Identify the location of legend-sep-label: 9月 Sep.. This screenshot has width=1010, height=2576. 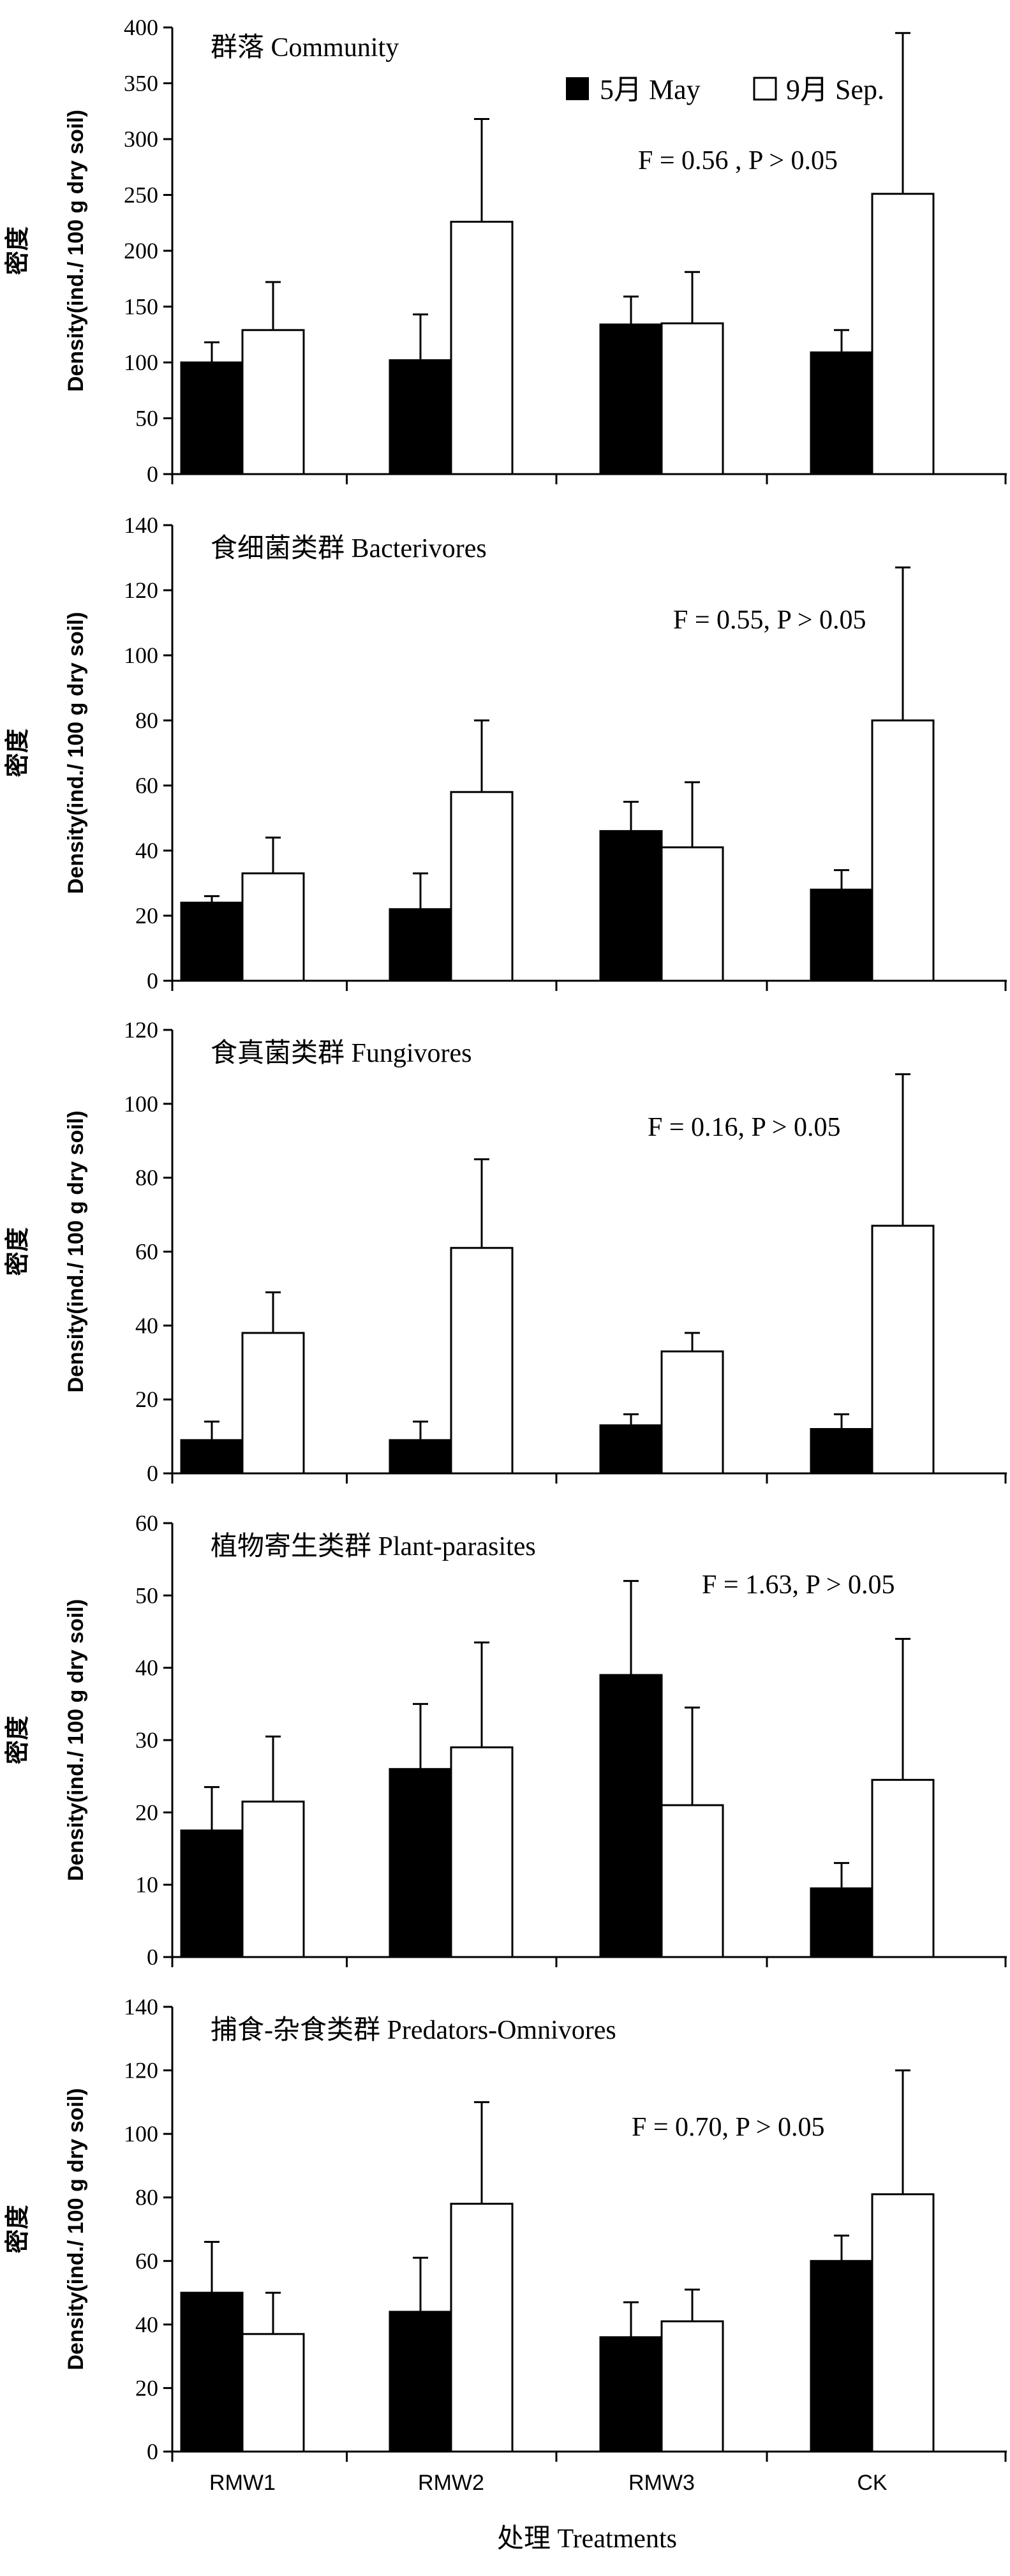
(835, 89).